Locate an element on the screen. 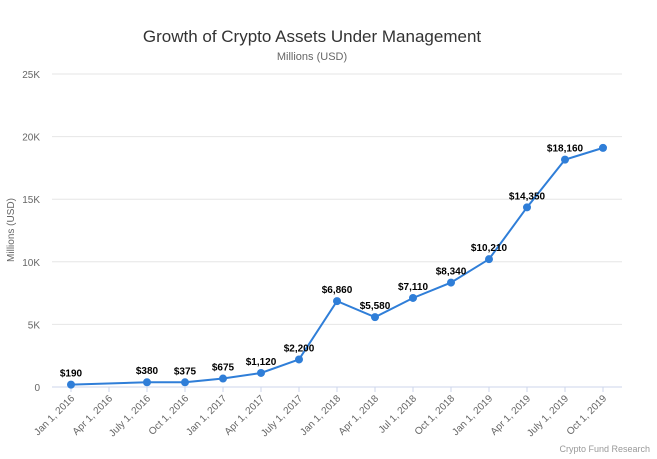 The width and height of the screenshot is (657, 459). y-tick-label: 0 is located at coordinates (37, 388).